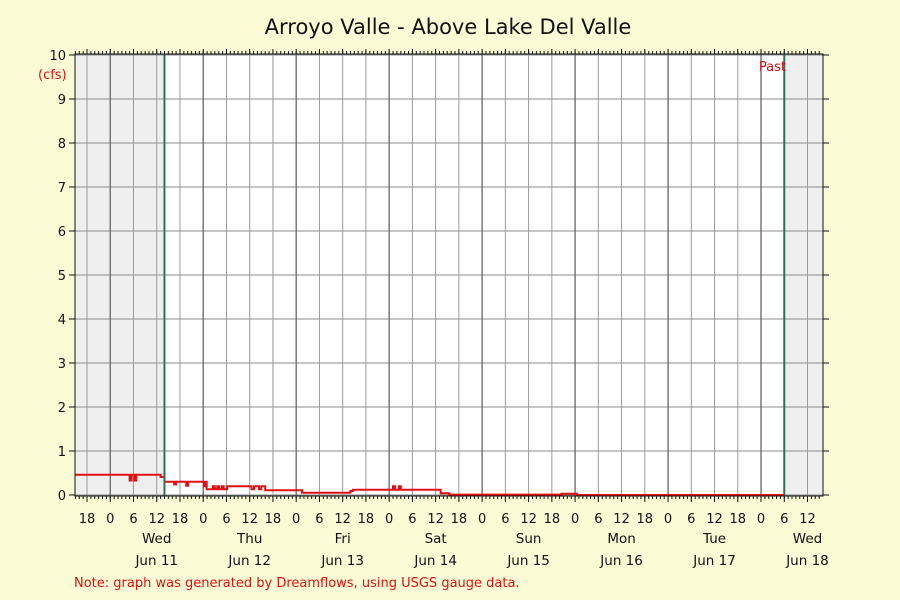 This screenshot has height=600, width=900. I want to click on y-tick-label: 3, so click(62, 364).